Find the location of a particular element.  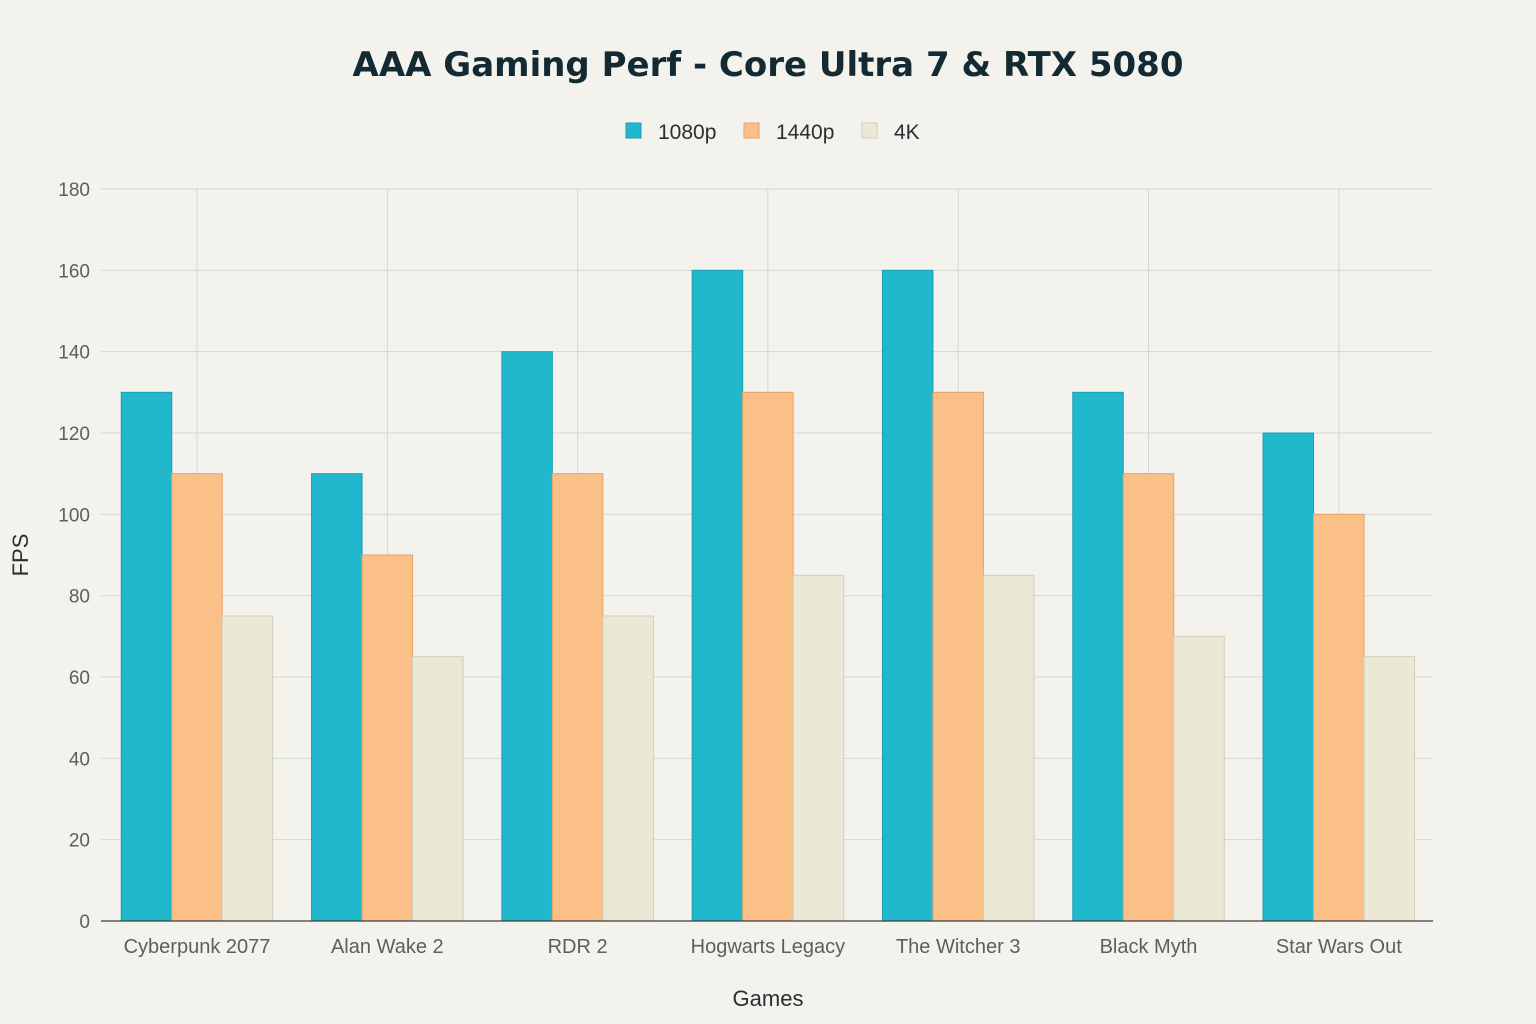

y-tick-label: 60 is located at coordinates (79, 678).